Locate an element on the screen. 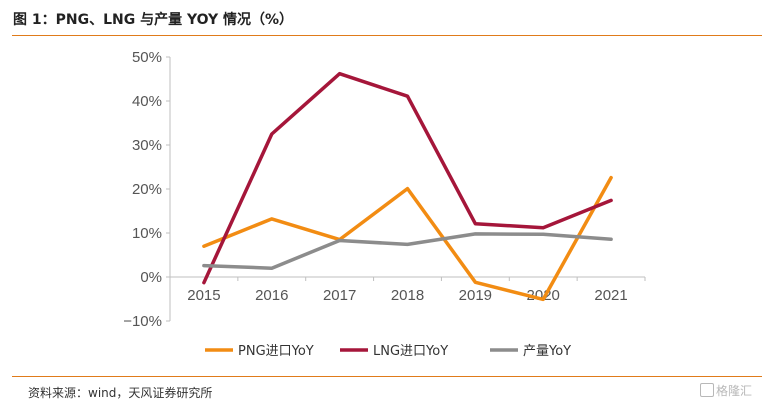 This screenshot has width=774, height=408. x-tick-label: 2018 is located at coordinates (407, 295).